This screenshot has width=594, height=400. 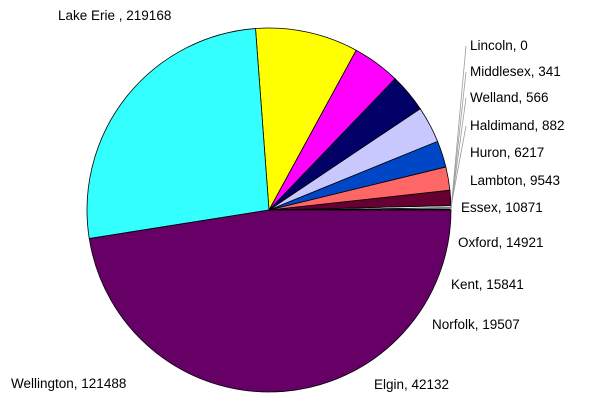 I want to click on data-label-haldimand: Haldimand, 882, so click(x=517, y=125).